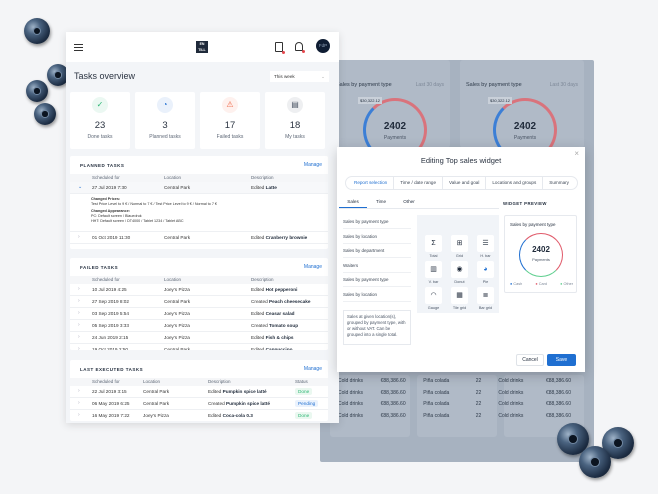 This screenshot has width=658, height=494. Describe the element at coordinates (299, 76) in the screenshot. I see `period-dropdown: This week ⌄` at that location.